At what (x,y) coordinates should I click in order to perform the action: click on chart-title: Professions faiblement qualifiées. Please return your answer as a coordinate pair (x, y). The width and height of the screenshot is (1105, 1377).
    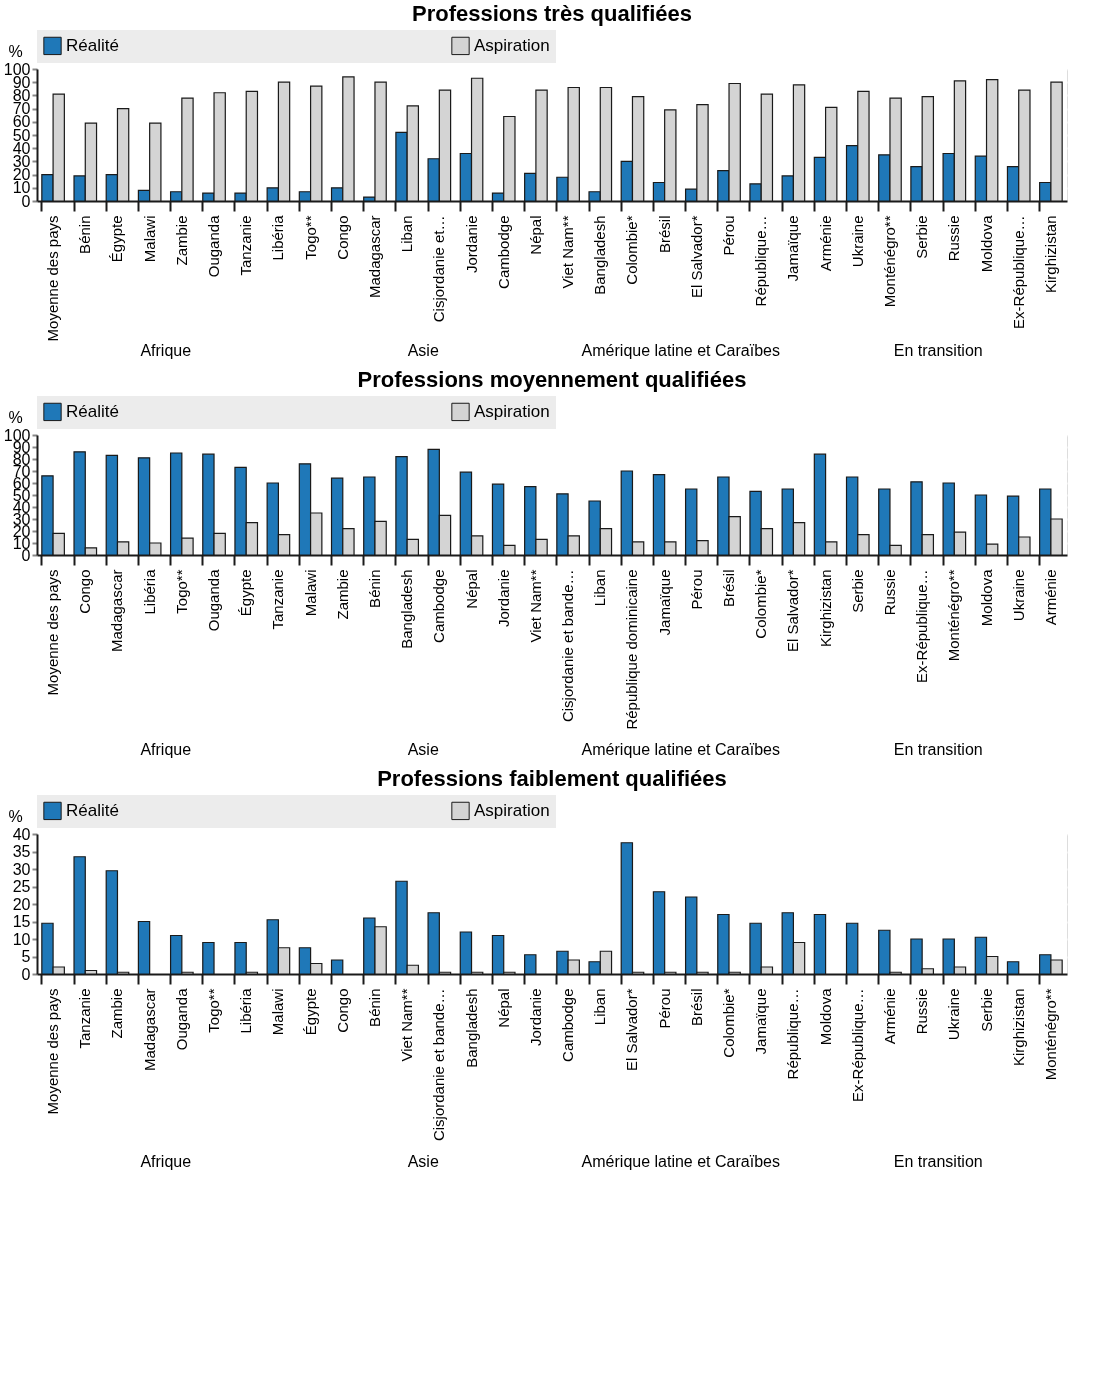
    Looking at the image, I should click on (552, 778).